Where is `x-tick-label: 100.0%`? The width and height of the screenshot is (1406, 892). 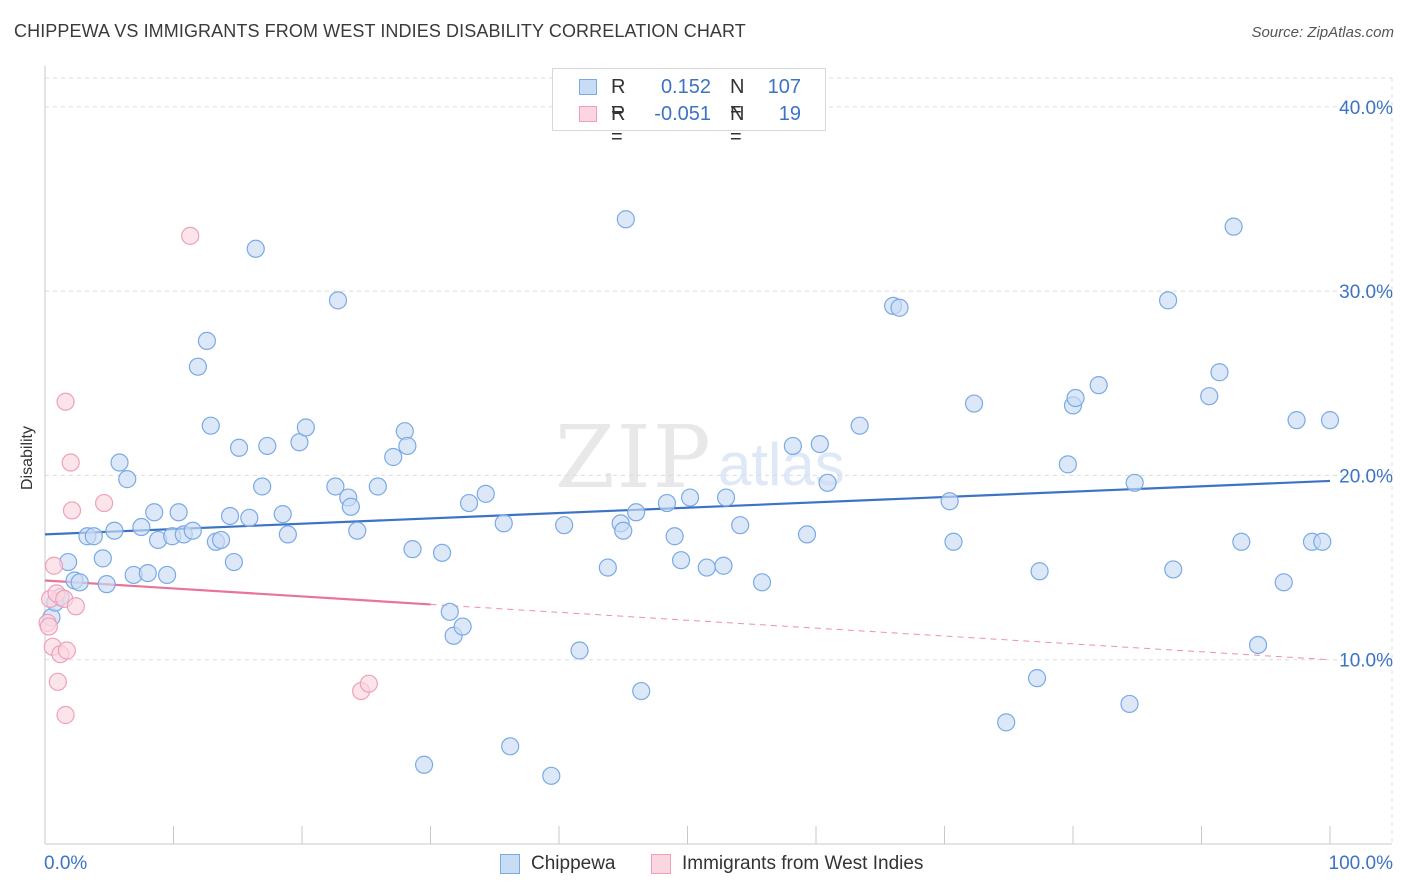 x-tick-label: 100.0% is located at coordinates (1361, 863).